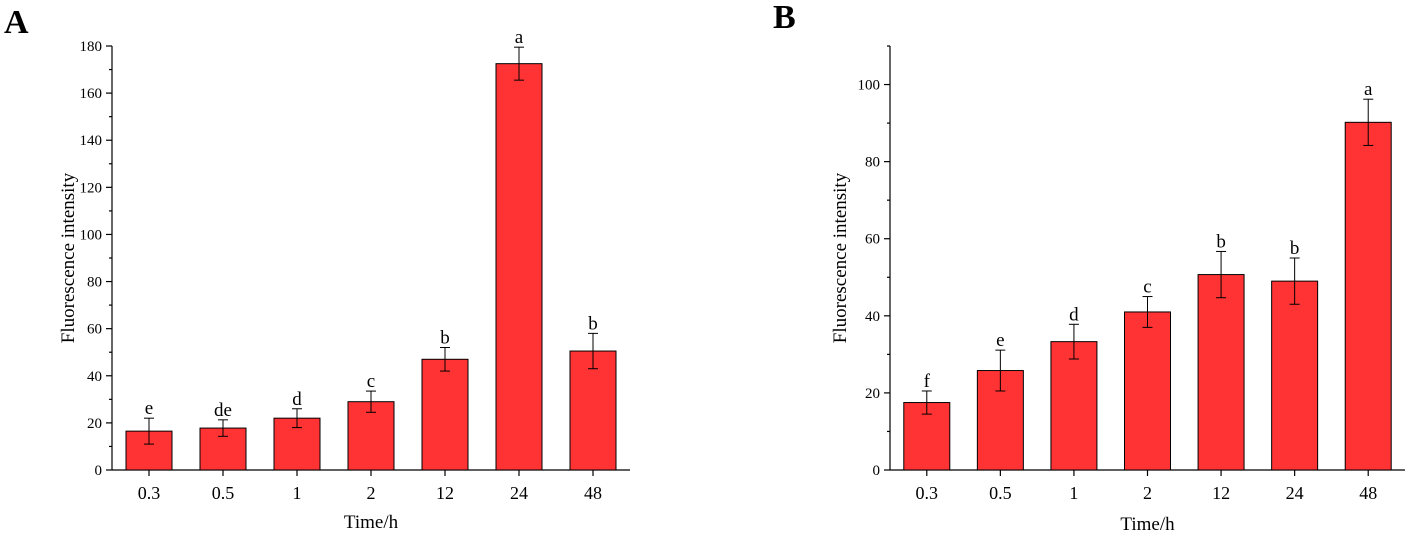  What do you see at coordinates (927, 381) in the screenshot?
I see `significance-letter: f` at bounding box center [927, 381].